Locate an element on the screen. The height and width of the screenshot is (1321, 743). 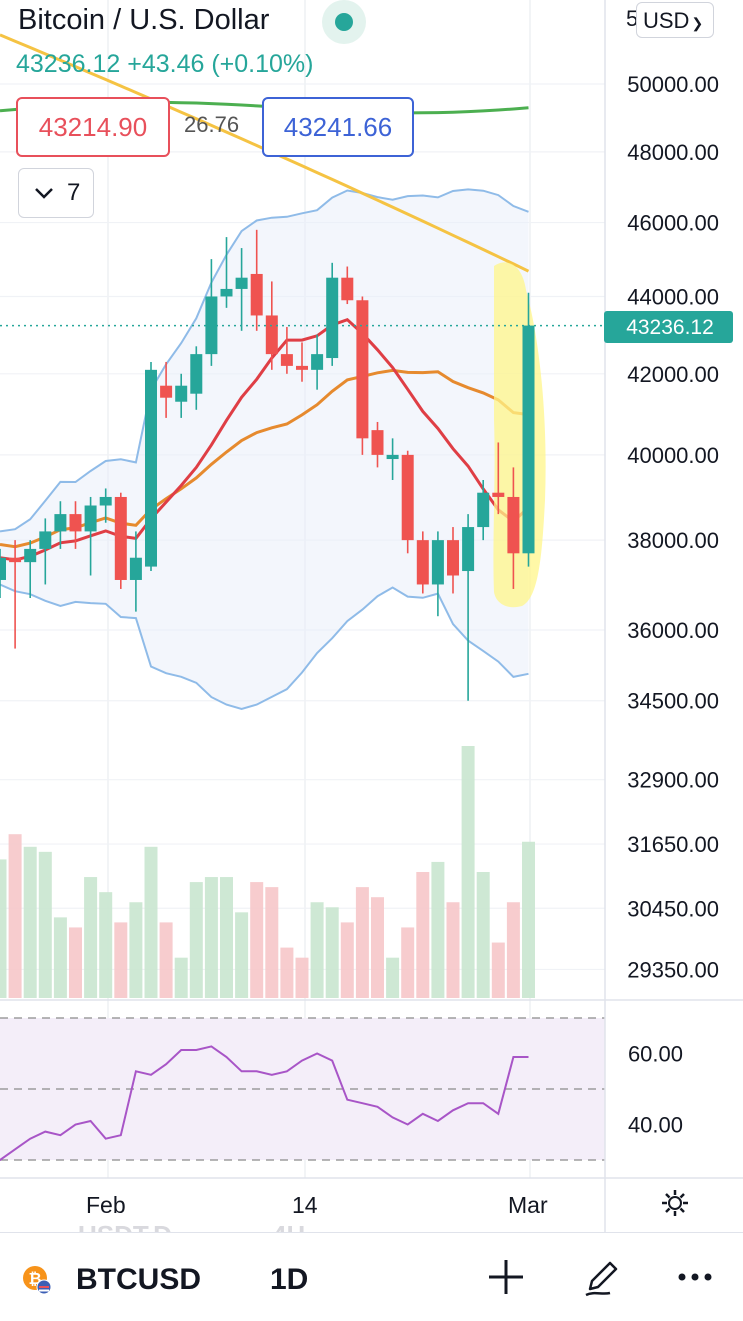
rsi-axis-label: 40.00 is located at coordinates (655, 1125).